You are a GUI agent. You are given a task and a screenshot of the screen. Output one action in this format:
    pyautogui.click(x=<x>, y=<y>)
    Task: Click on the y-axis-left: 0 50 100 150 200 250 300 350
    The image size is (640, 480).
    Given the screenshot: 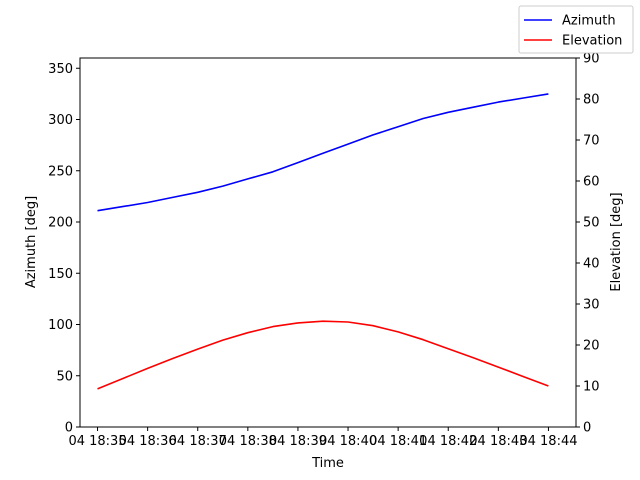 What is the action you would take?
    pyautogui.click(x=64, y=249)
    